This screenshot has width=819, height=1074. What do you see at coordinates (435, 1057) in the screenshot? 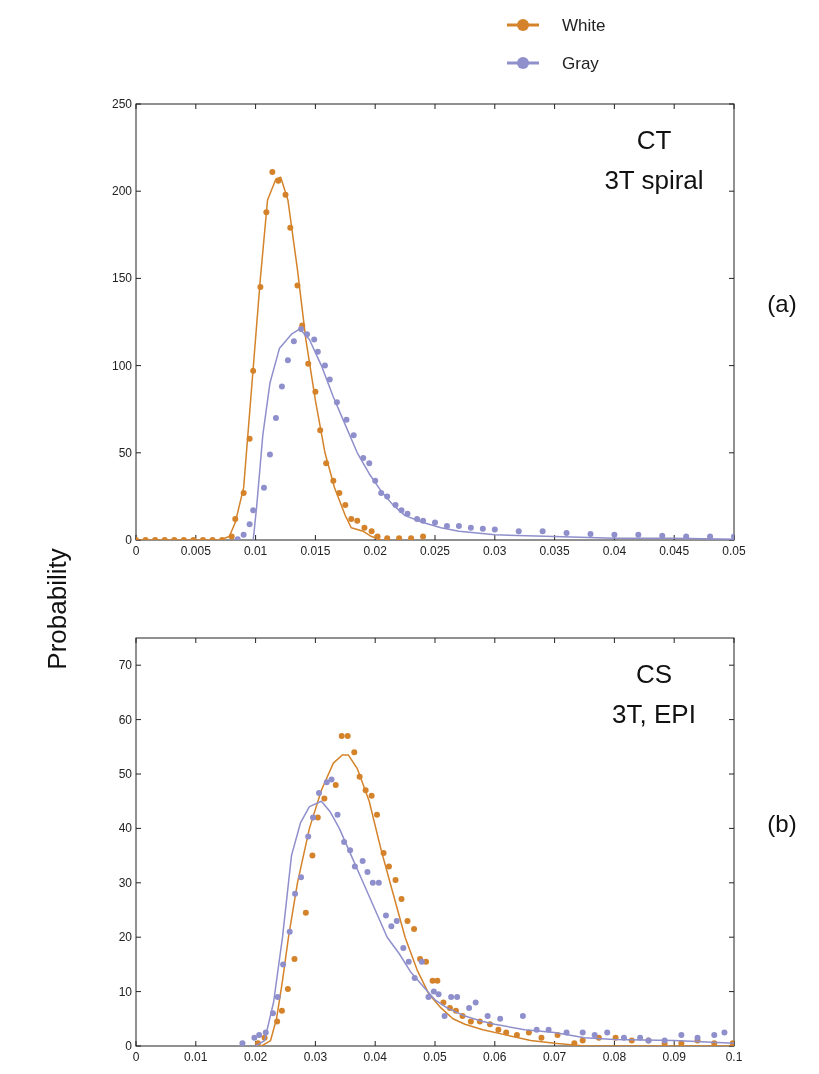
I see `x-tick-label: 0.05` at bounding box center [435, 1057].